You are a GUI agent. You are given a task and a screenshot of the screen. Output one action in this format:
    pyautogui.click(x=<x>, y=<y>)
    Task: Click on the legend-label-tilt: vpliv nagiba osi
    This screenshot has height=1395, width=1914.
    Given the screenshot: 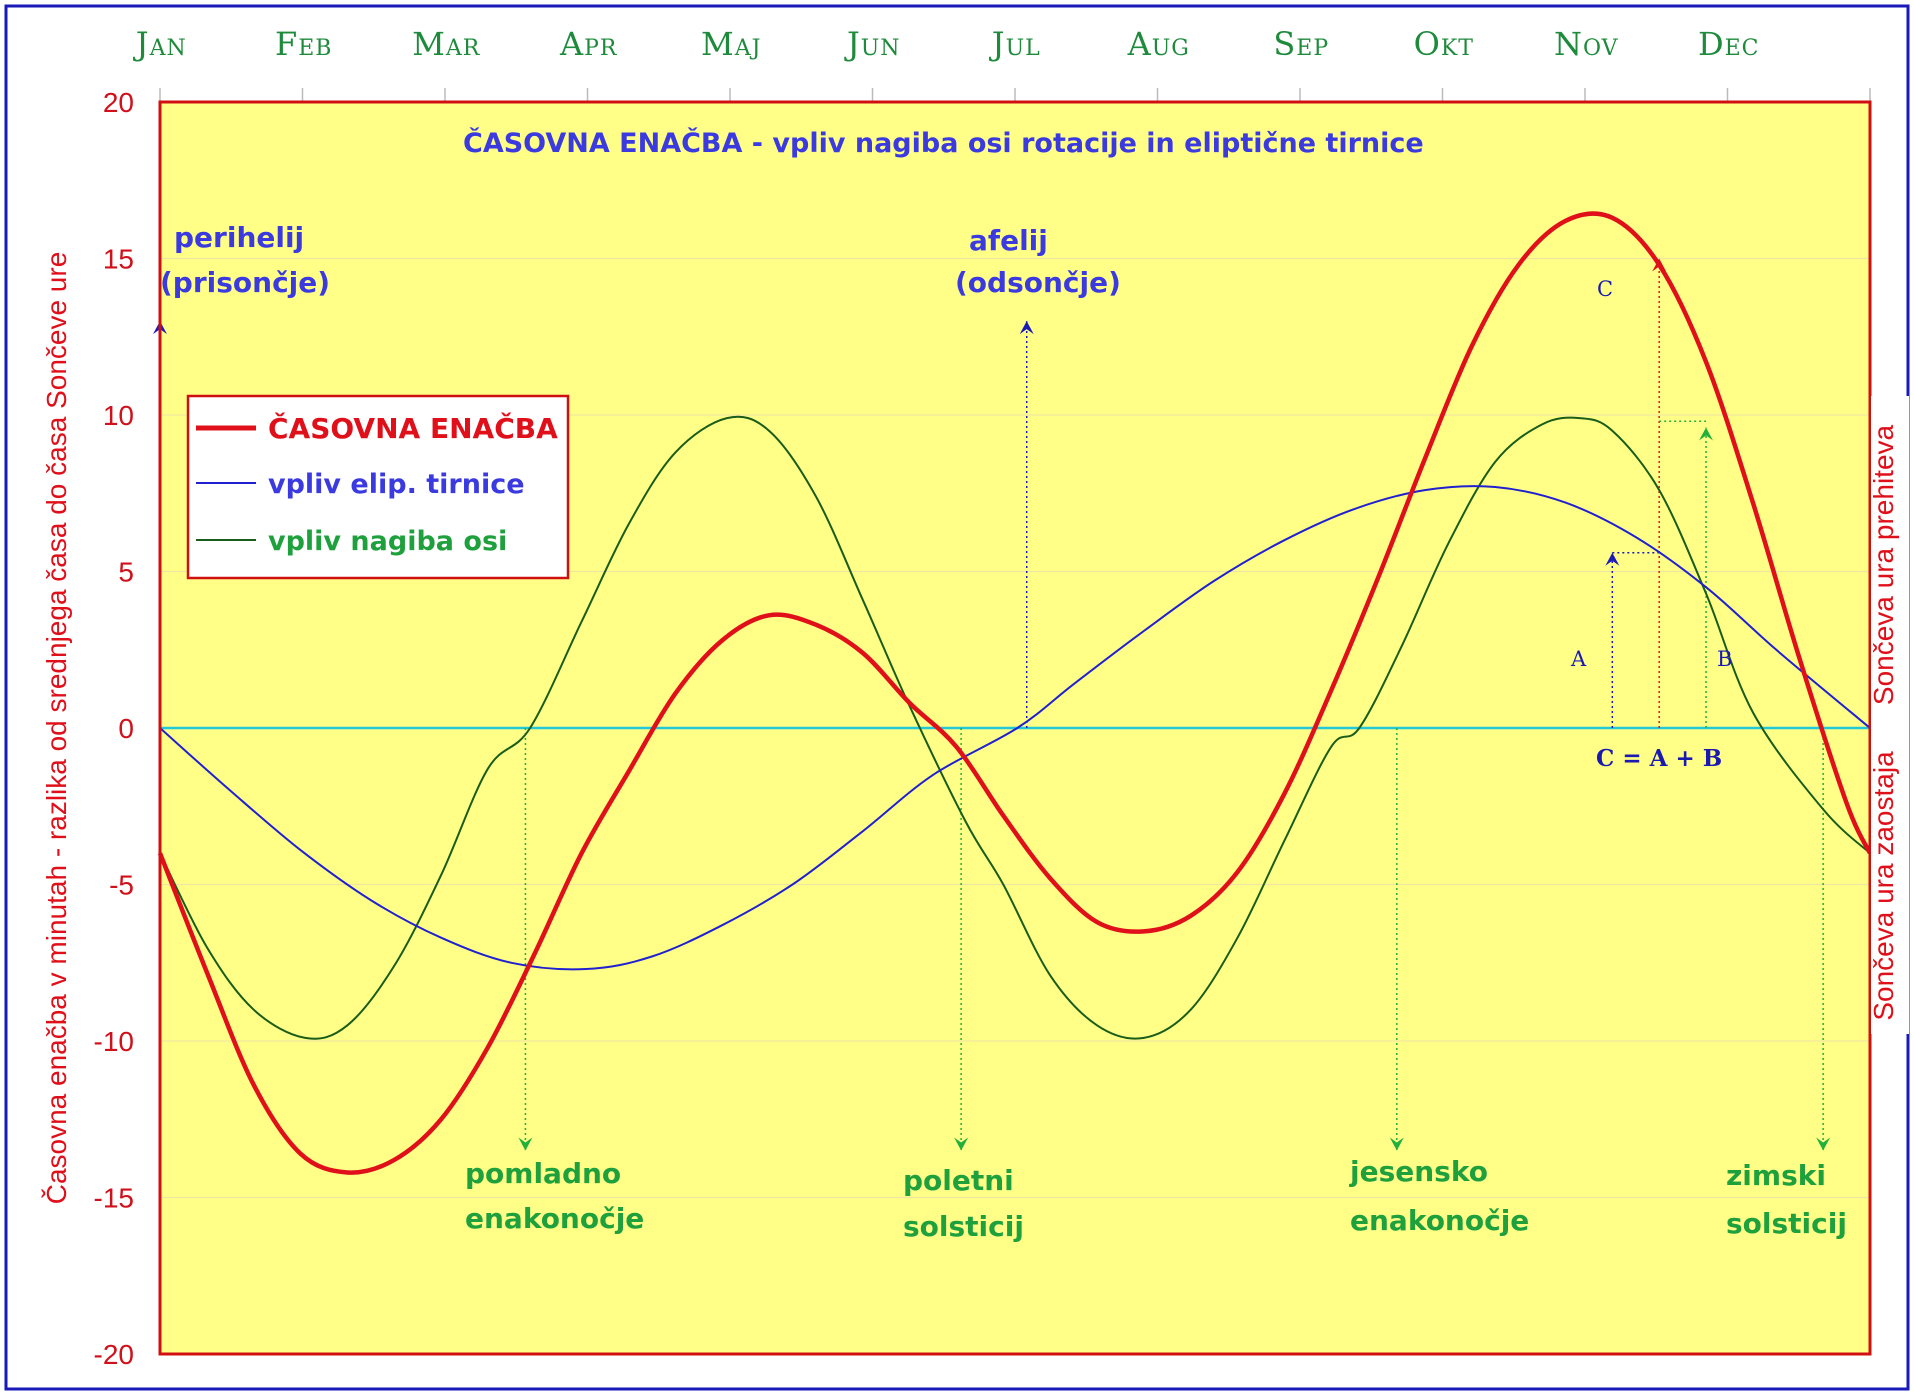 What is the action you would take?
    pyautogui.click(x=387, y=541)
    